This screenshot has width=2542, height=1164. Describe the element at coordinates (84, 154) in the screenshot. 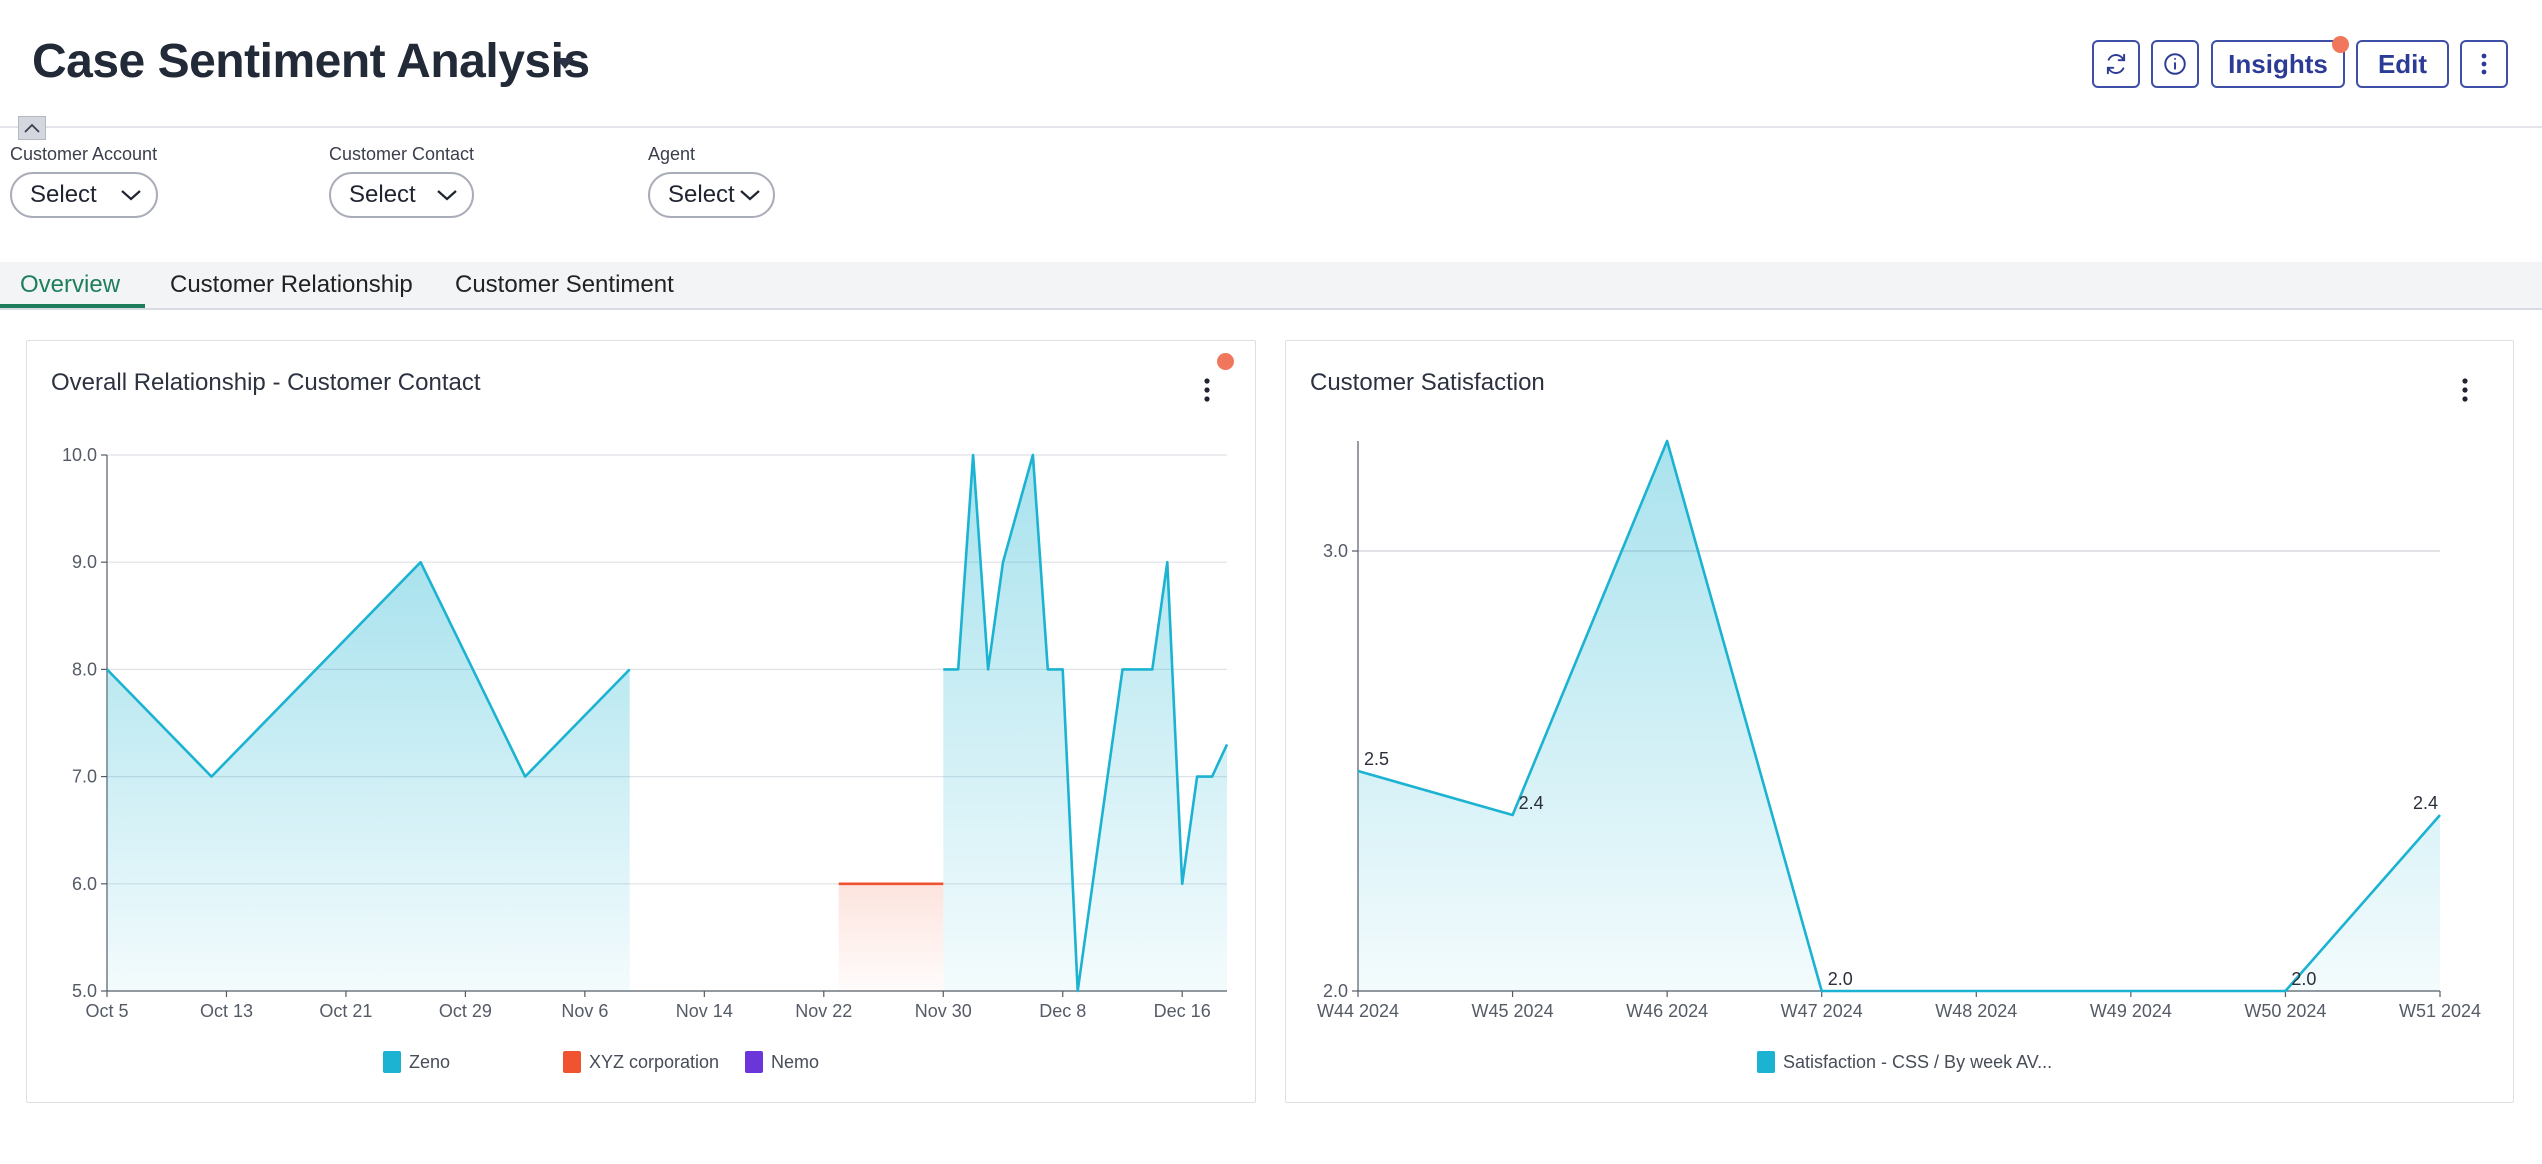

I see `customer-account-label: Customer Account` at that location.